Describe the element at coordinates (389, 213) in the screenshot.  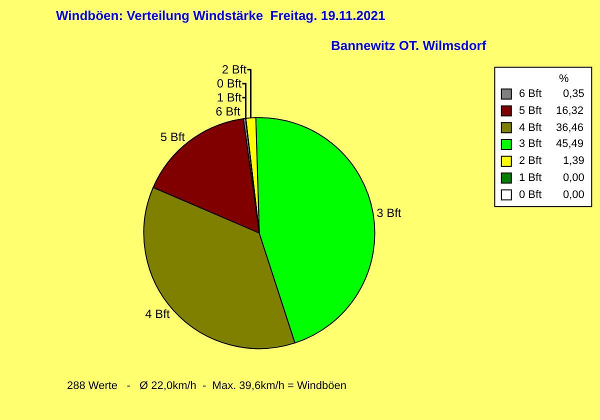
I see `slice-label: 3 Bft` at that location.